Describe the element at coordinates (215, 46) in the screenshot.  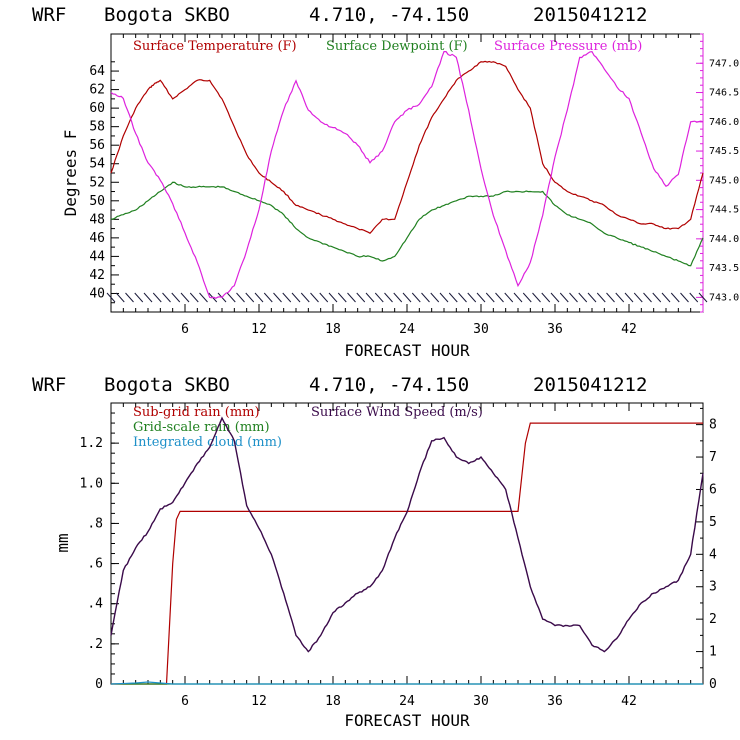
I see `legend-surface-temperature: Surface Temperature (F)` at that location.